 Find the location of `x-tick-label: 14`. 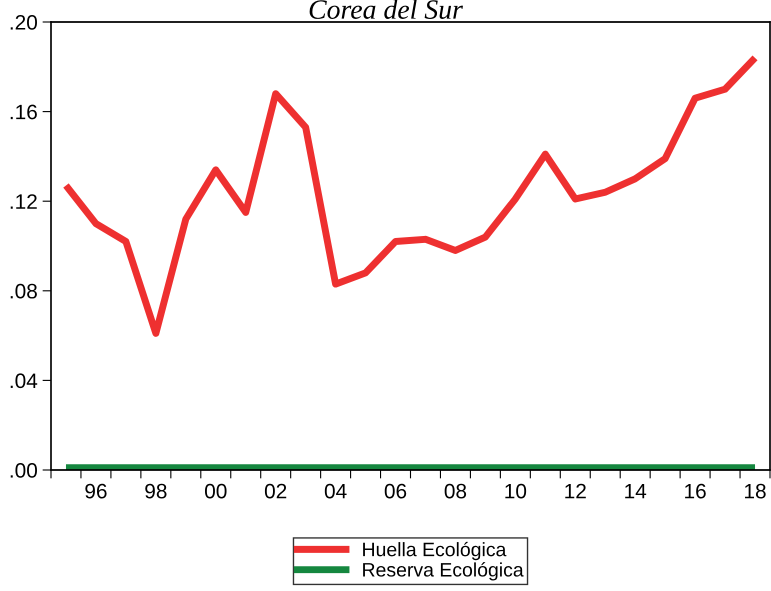

x-tick-label: 14 is located at coordinates (635, 491).